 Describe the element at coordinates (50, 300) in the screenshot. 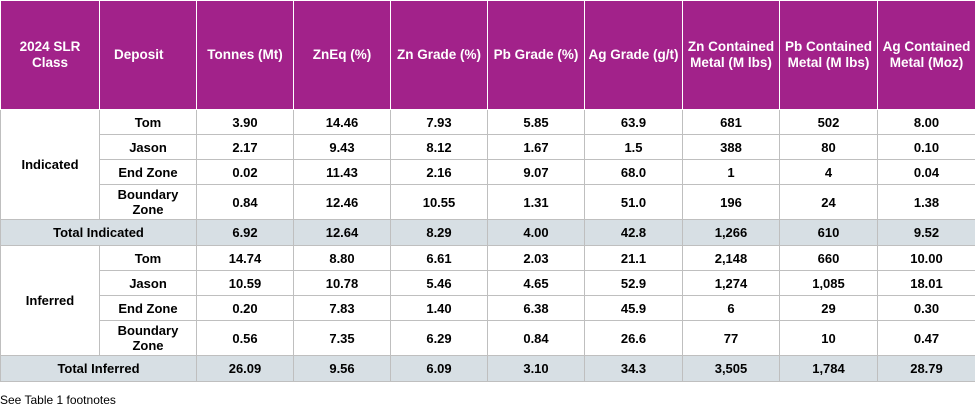

I see `class-cell-inferred: Inferred` at that location.